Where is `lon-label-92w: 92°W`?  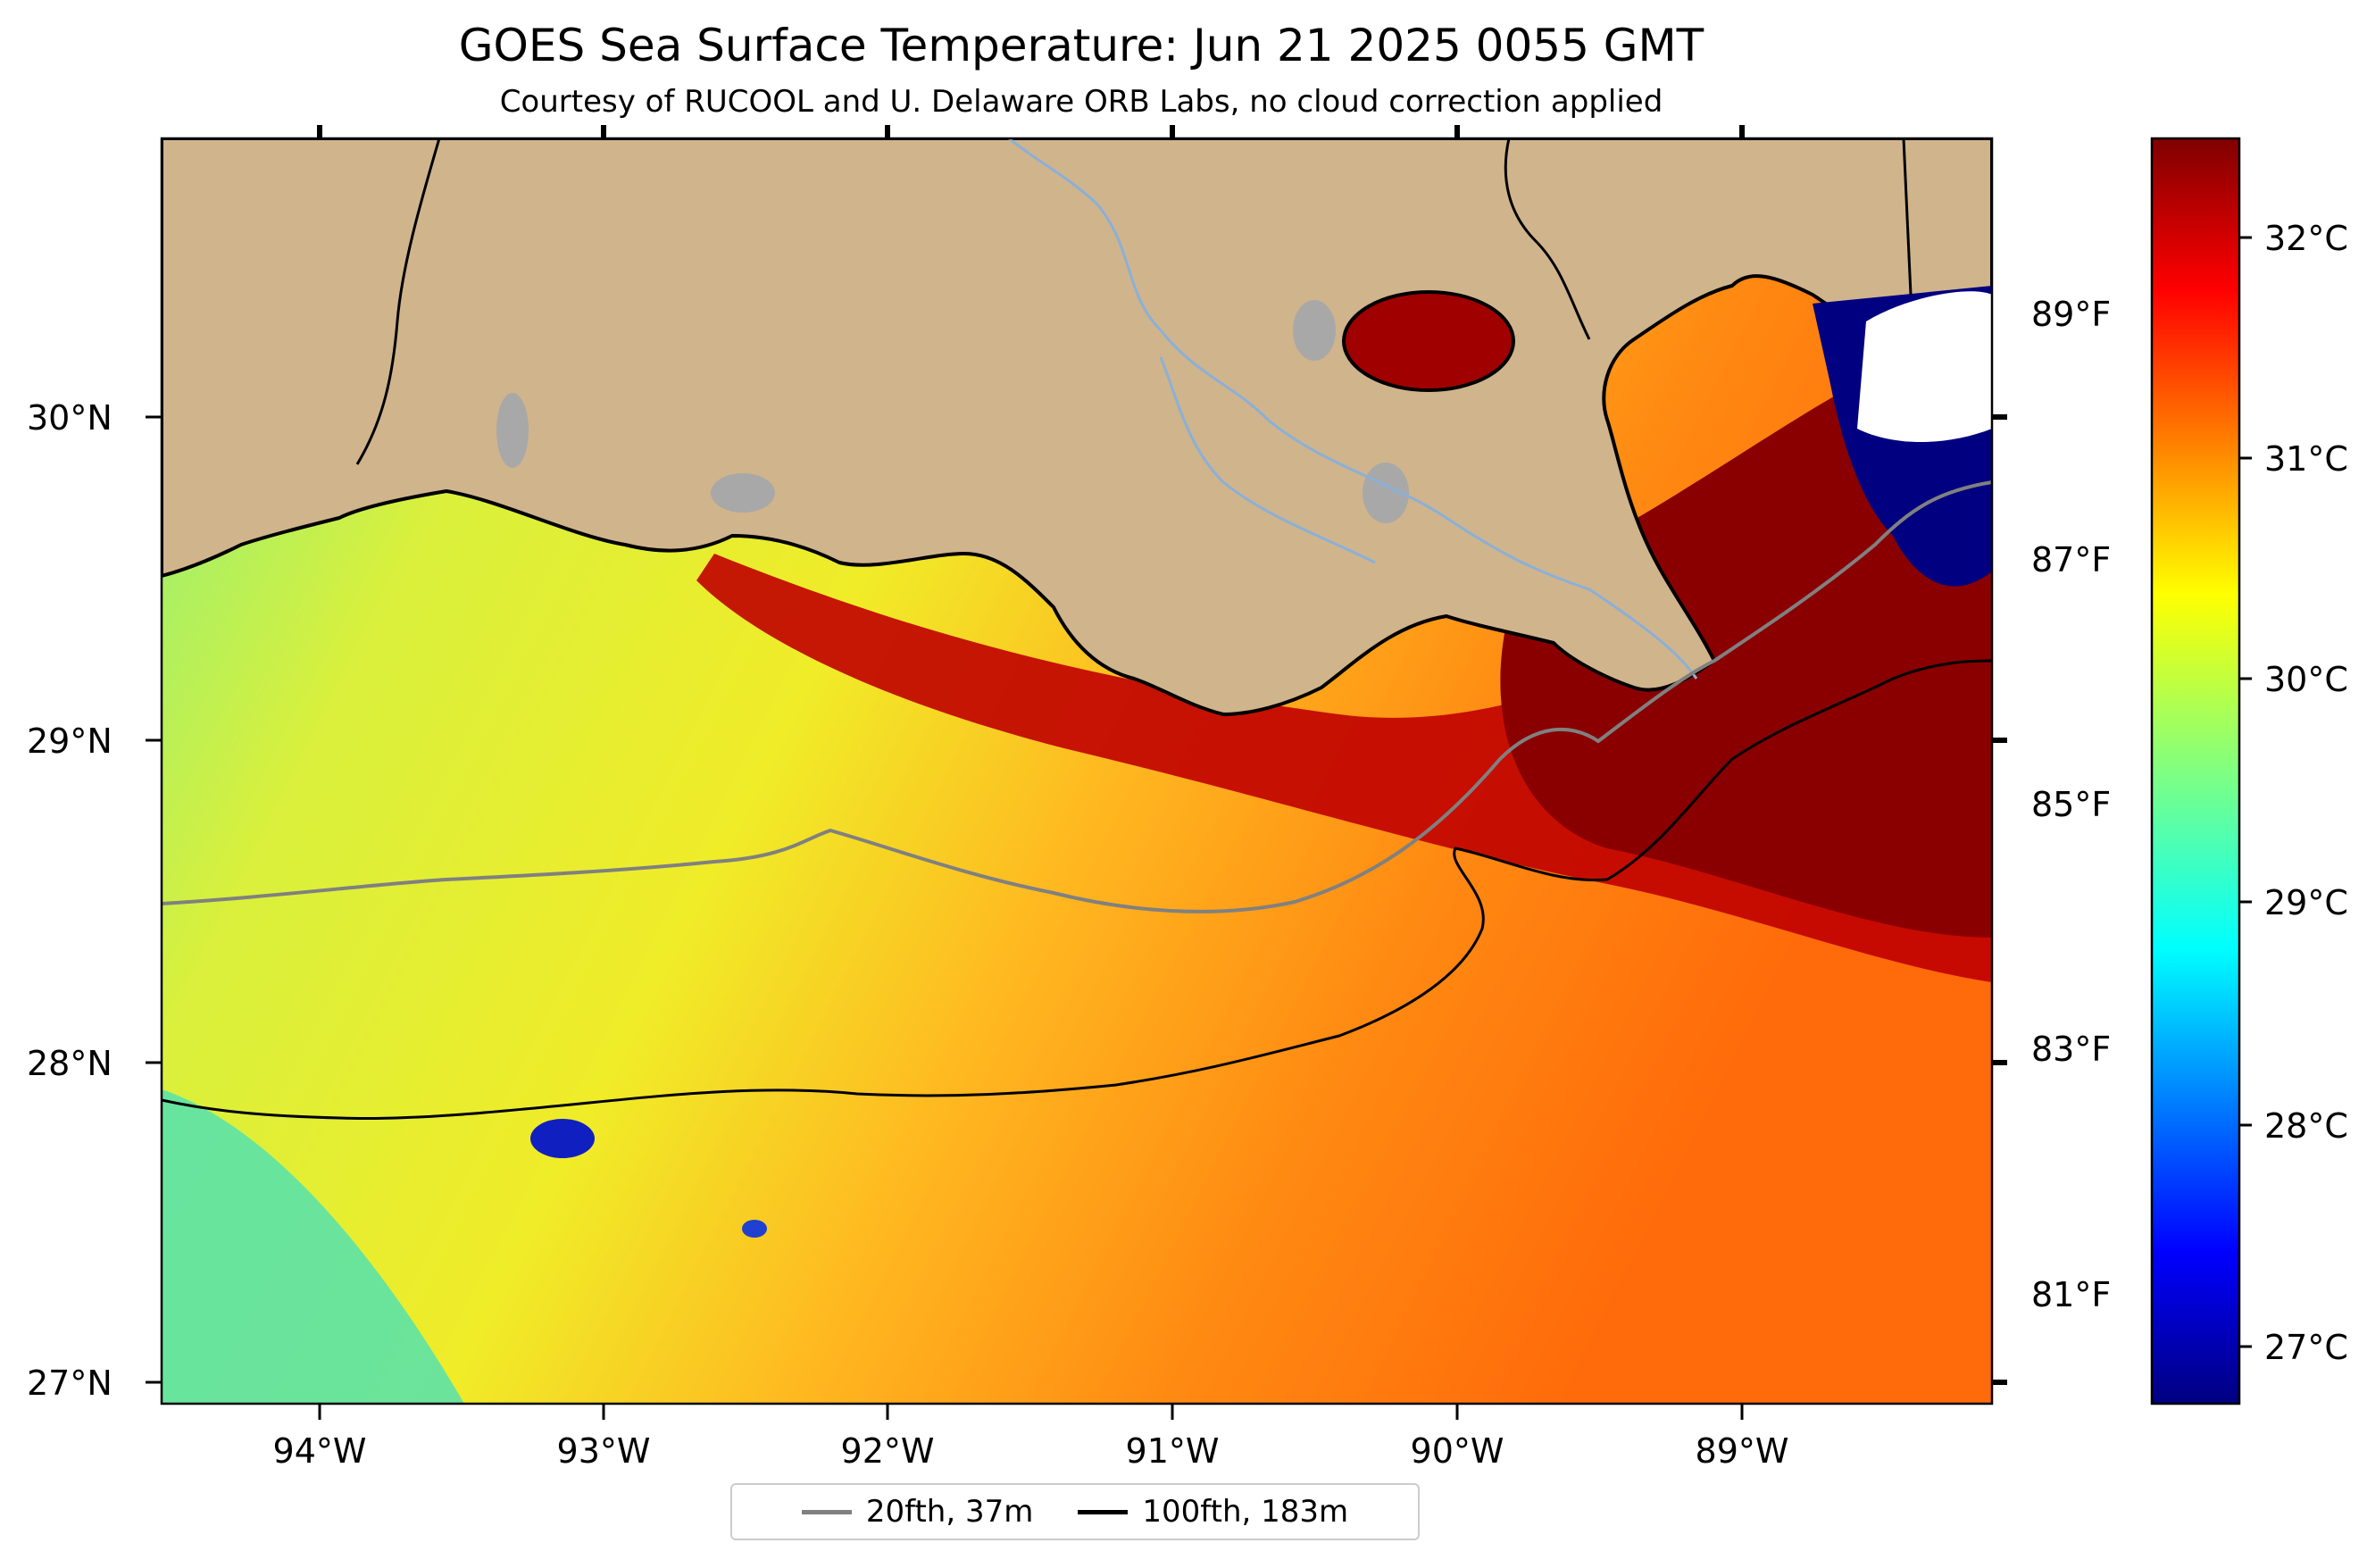
lon-label-92w: 92°W is located at coordinates (888, 1451).